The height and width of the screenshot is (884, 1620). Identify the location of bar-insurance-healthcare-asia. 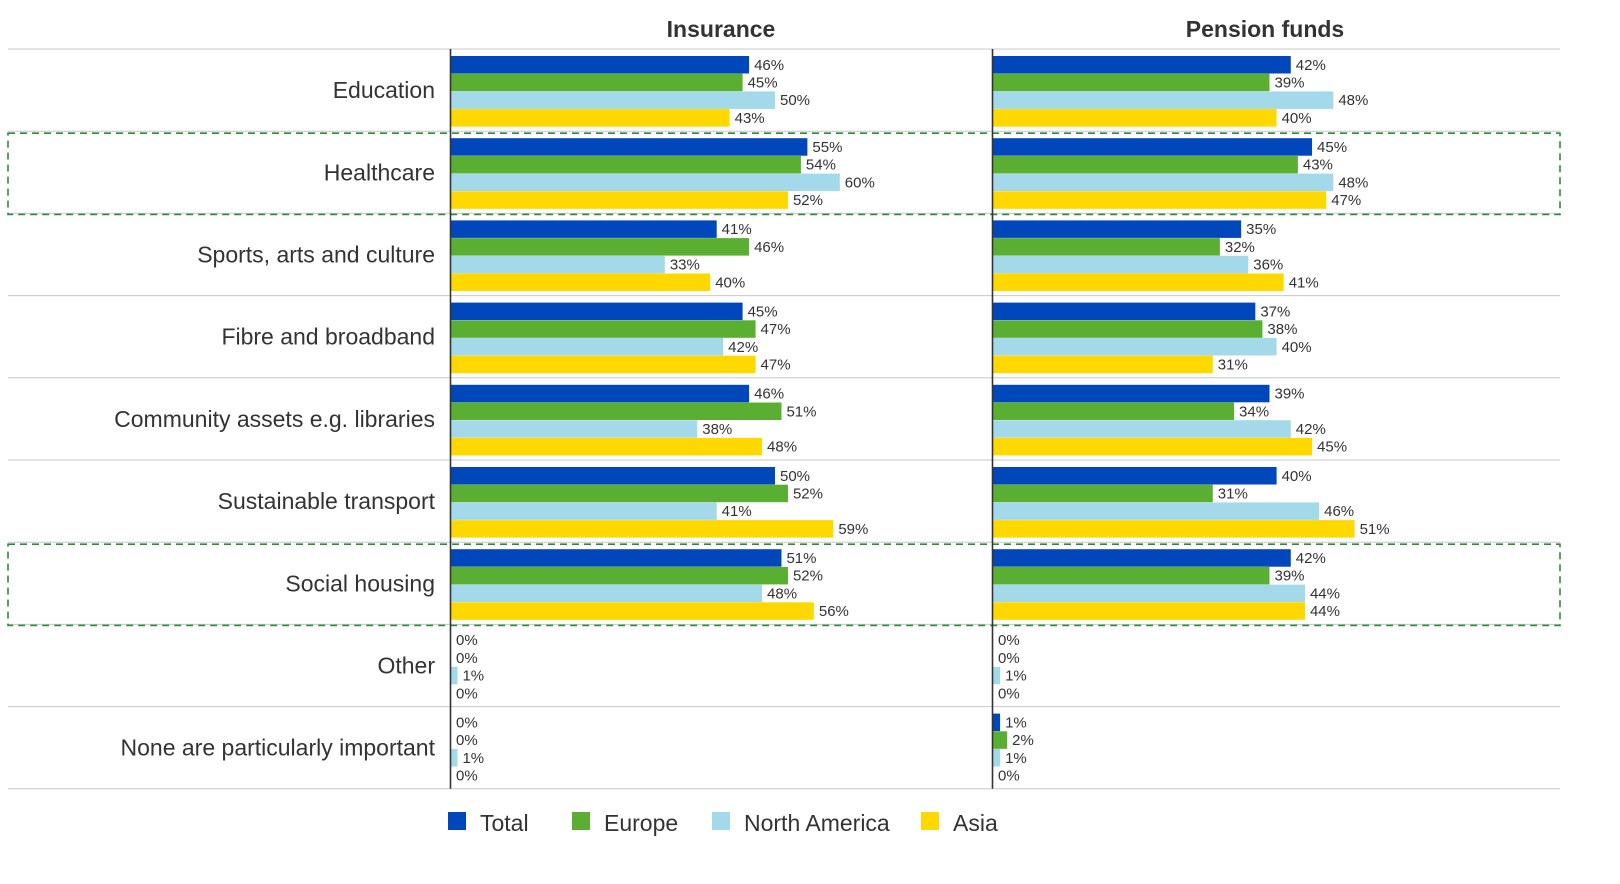
(619, 200).